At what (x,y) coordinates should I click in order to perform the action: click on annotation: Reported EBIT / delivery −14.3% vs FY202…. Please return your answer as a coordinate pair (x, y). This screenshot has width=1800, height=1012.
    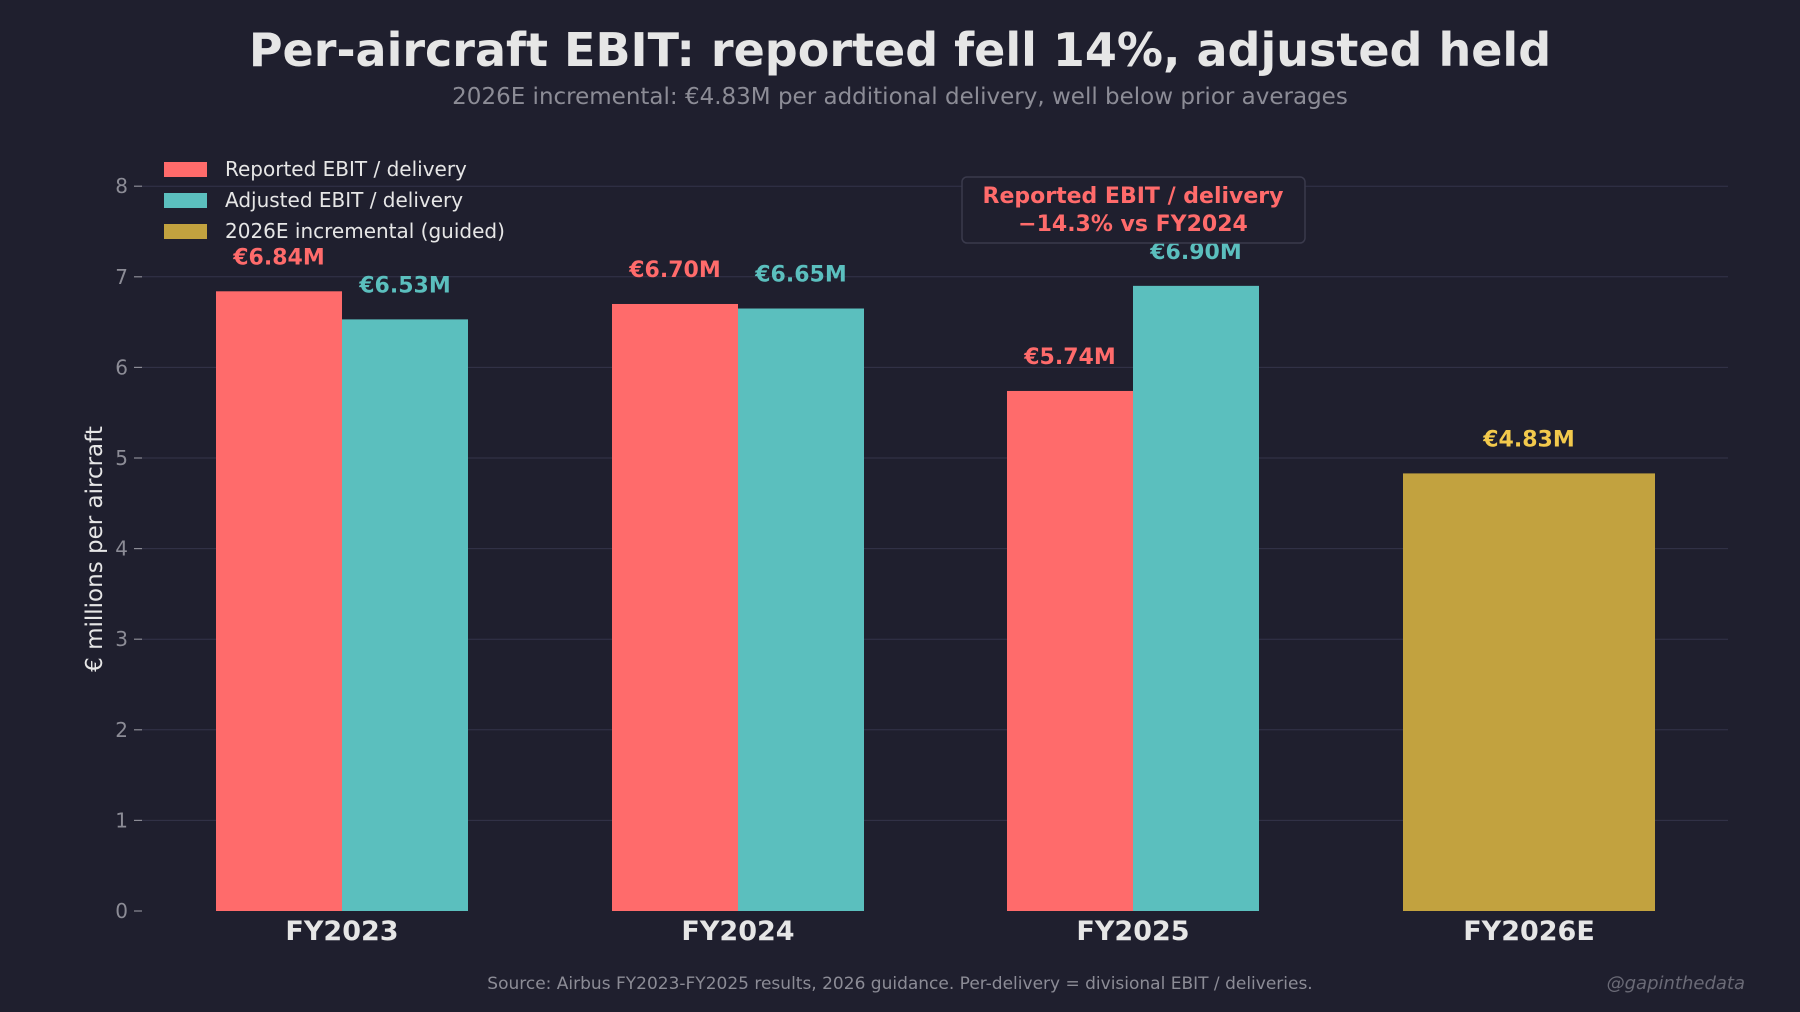
    Looking at the image, I should click on (1133, 210).